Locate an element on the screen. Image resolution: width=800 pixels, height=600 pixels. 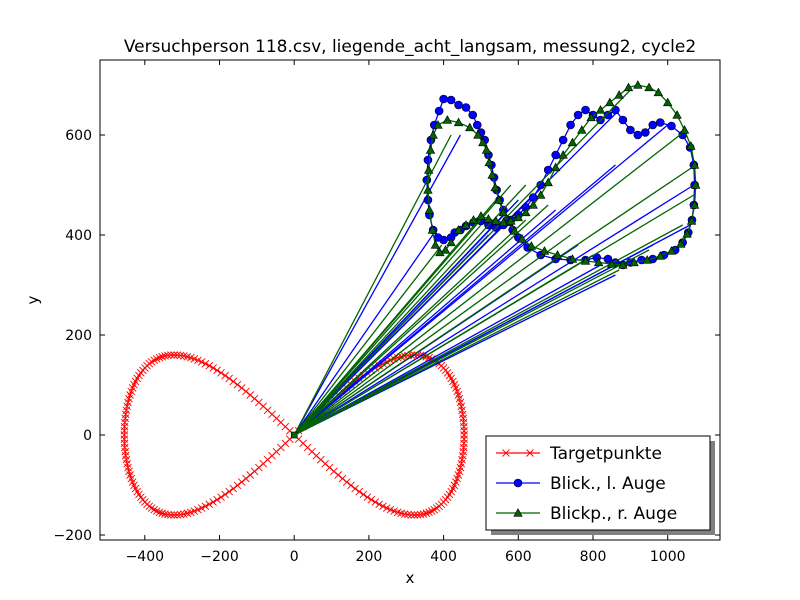
y-axis-label: y is located at coordinates (33, 299).